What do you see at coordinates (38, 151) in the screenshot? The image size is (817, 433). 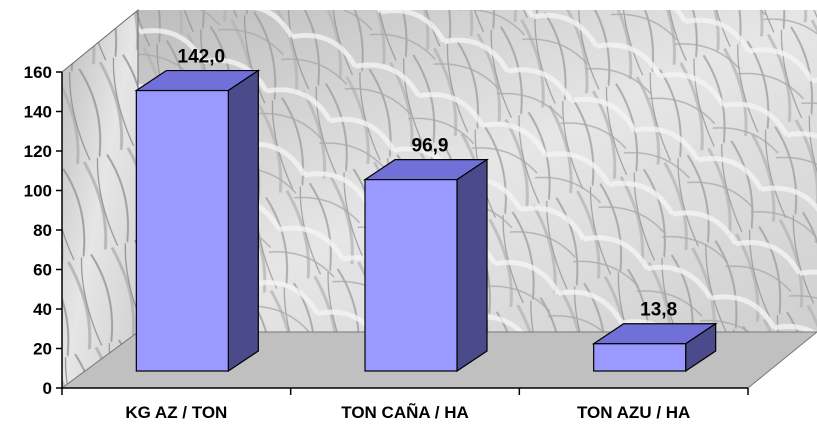 I see `y-tick-label: 120` at bounding box center [38, 151].